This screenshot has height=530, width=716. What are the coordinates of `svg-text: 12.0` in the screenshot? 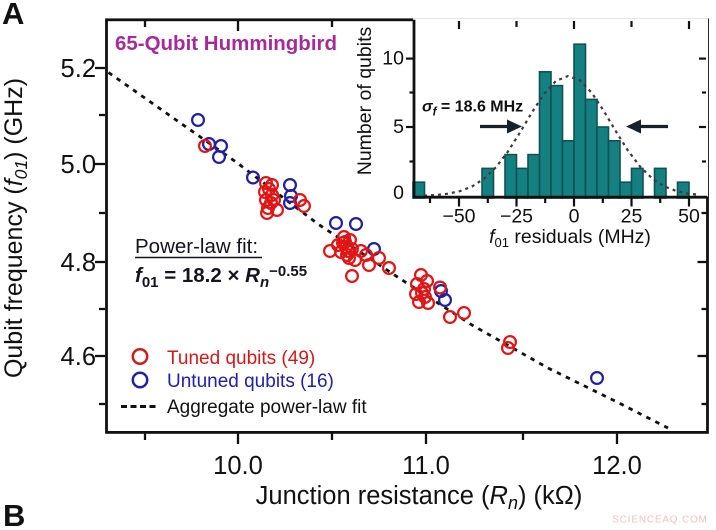 It's located at (617, 466).